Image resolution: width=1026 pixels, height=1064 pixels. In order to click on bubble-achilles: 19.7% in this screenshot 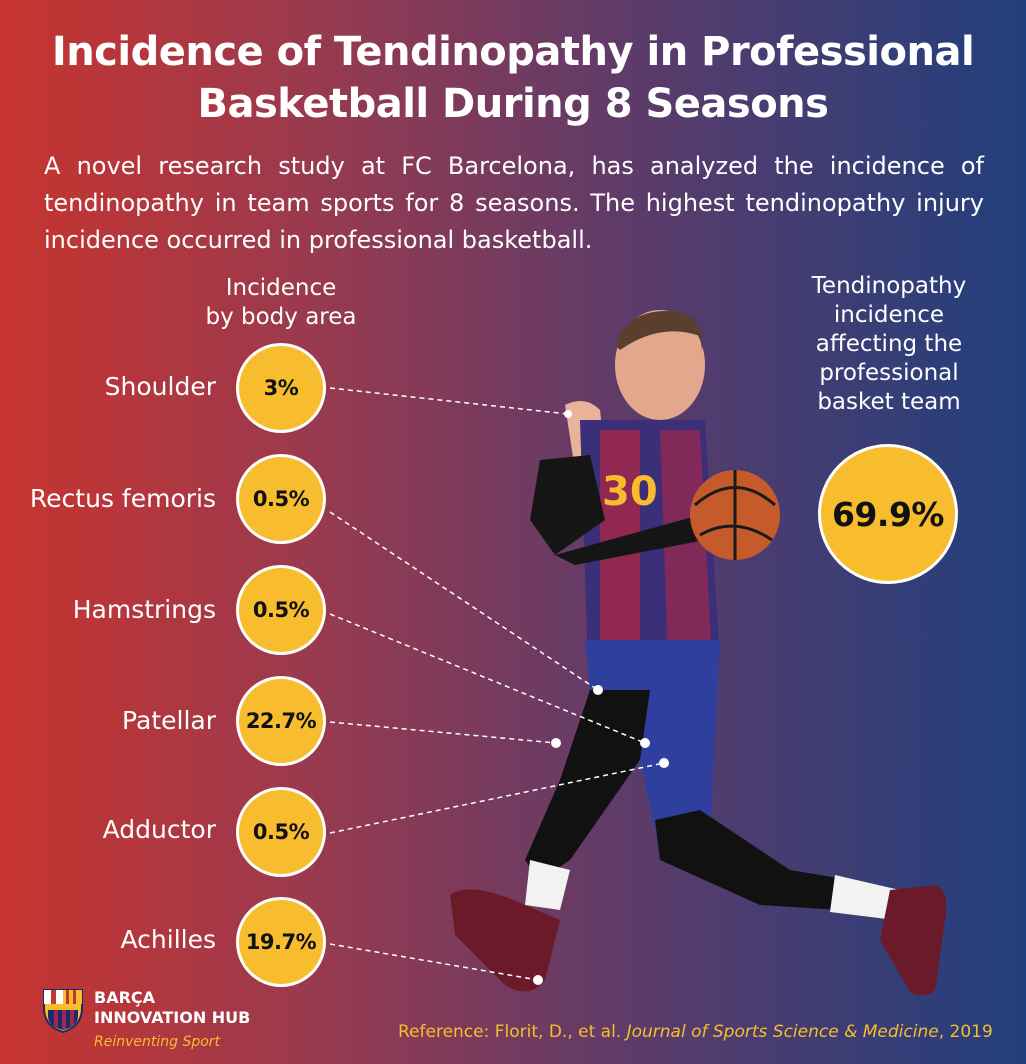, I will do `click(281, 942)`.